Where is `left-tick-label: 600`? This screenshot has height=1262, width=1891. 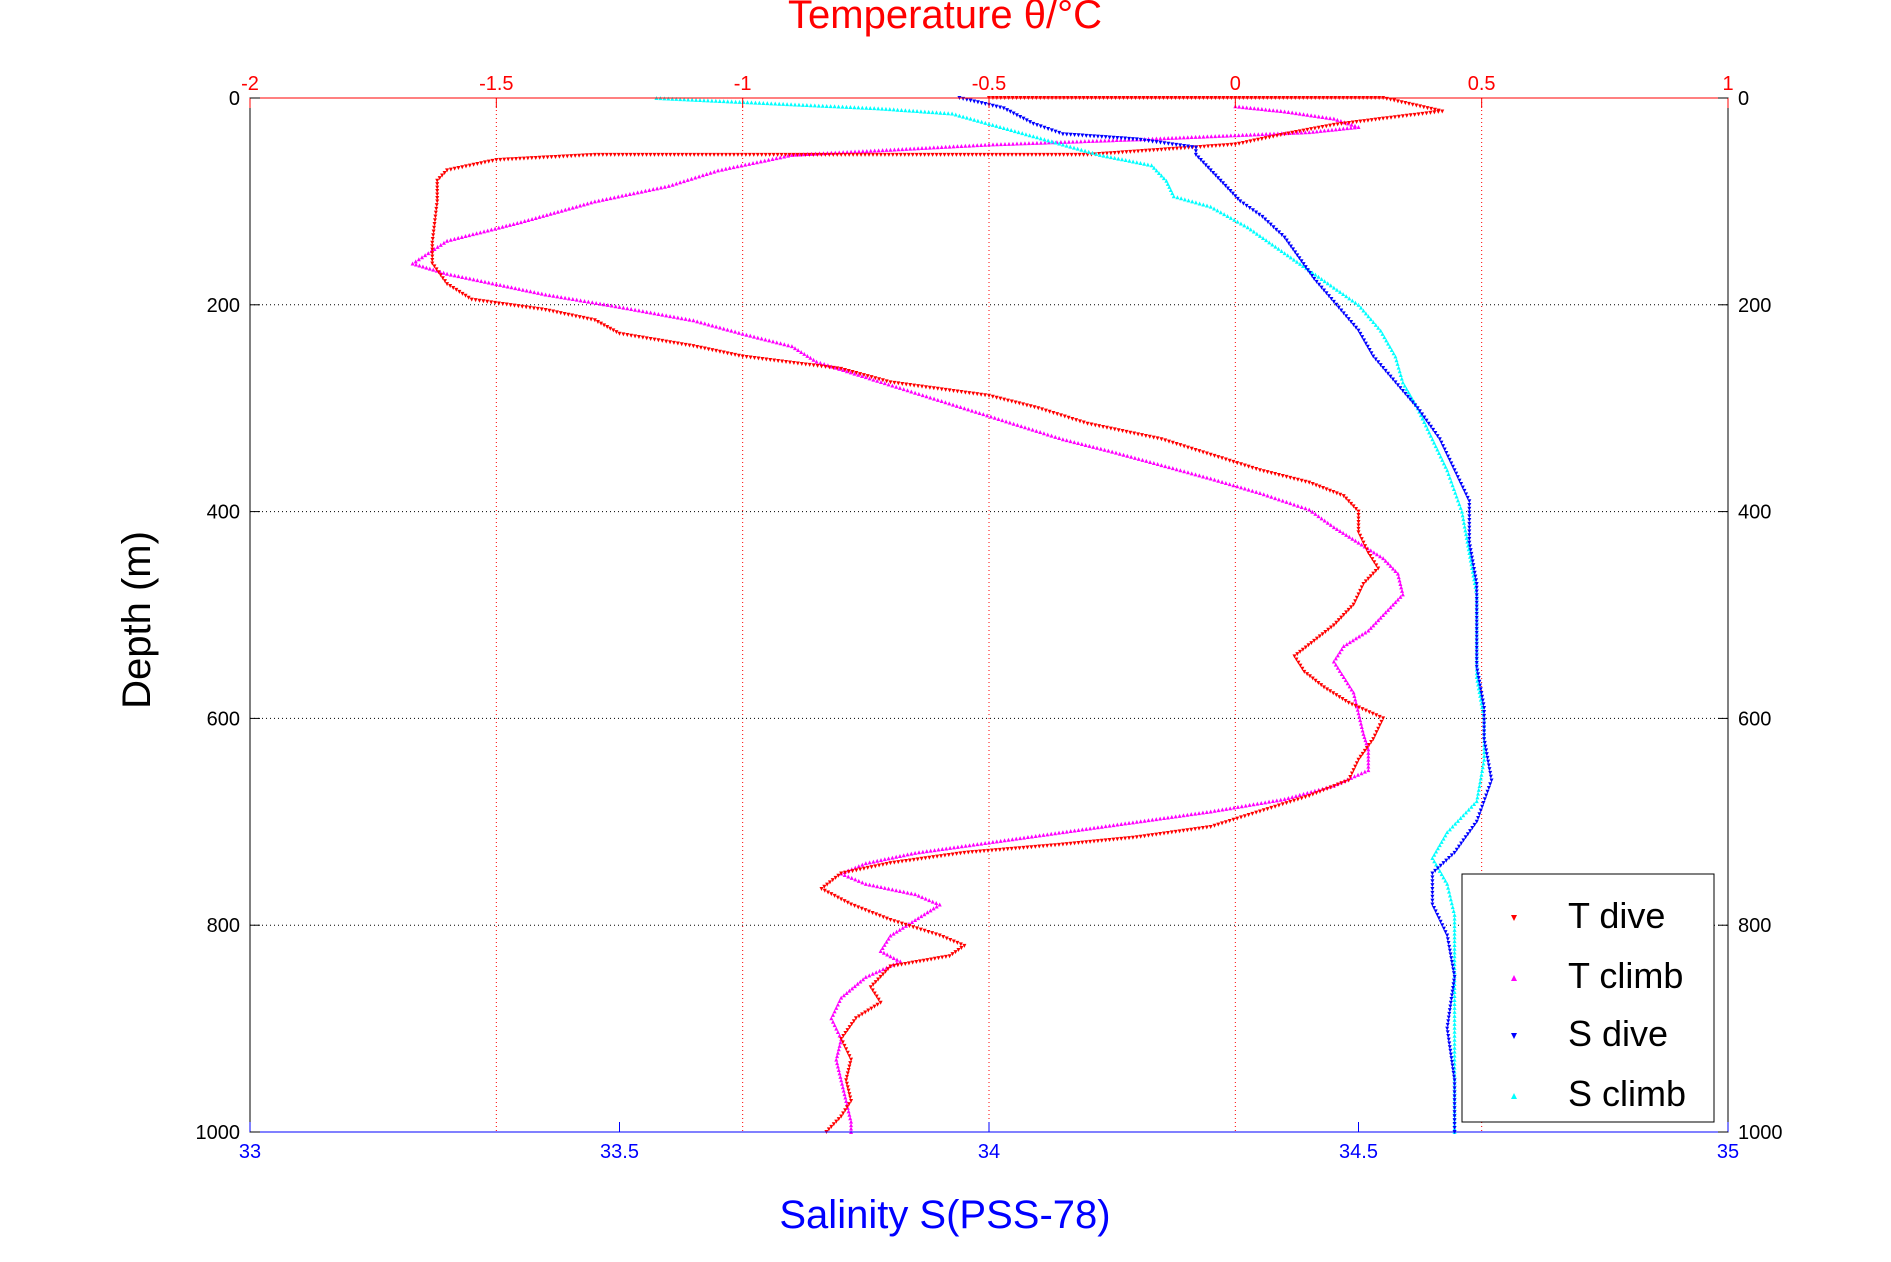
left-tick-label: 600 is located at coordinates (223, 719).